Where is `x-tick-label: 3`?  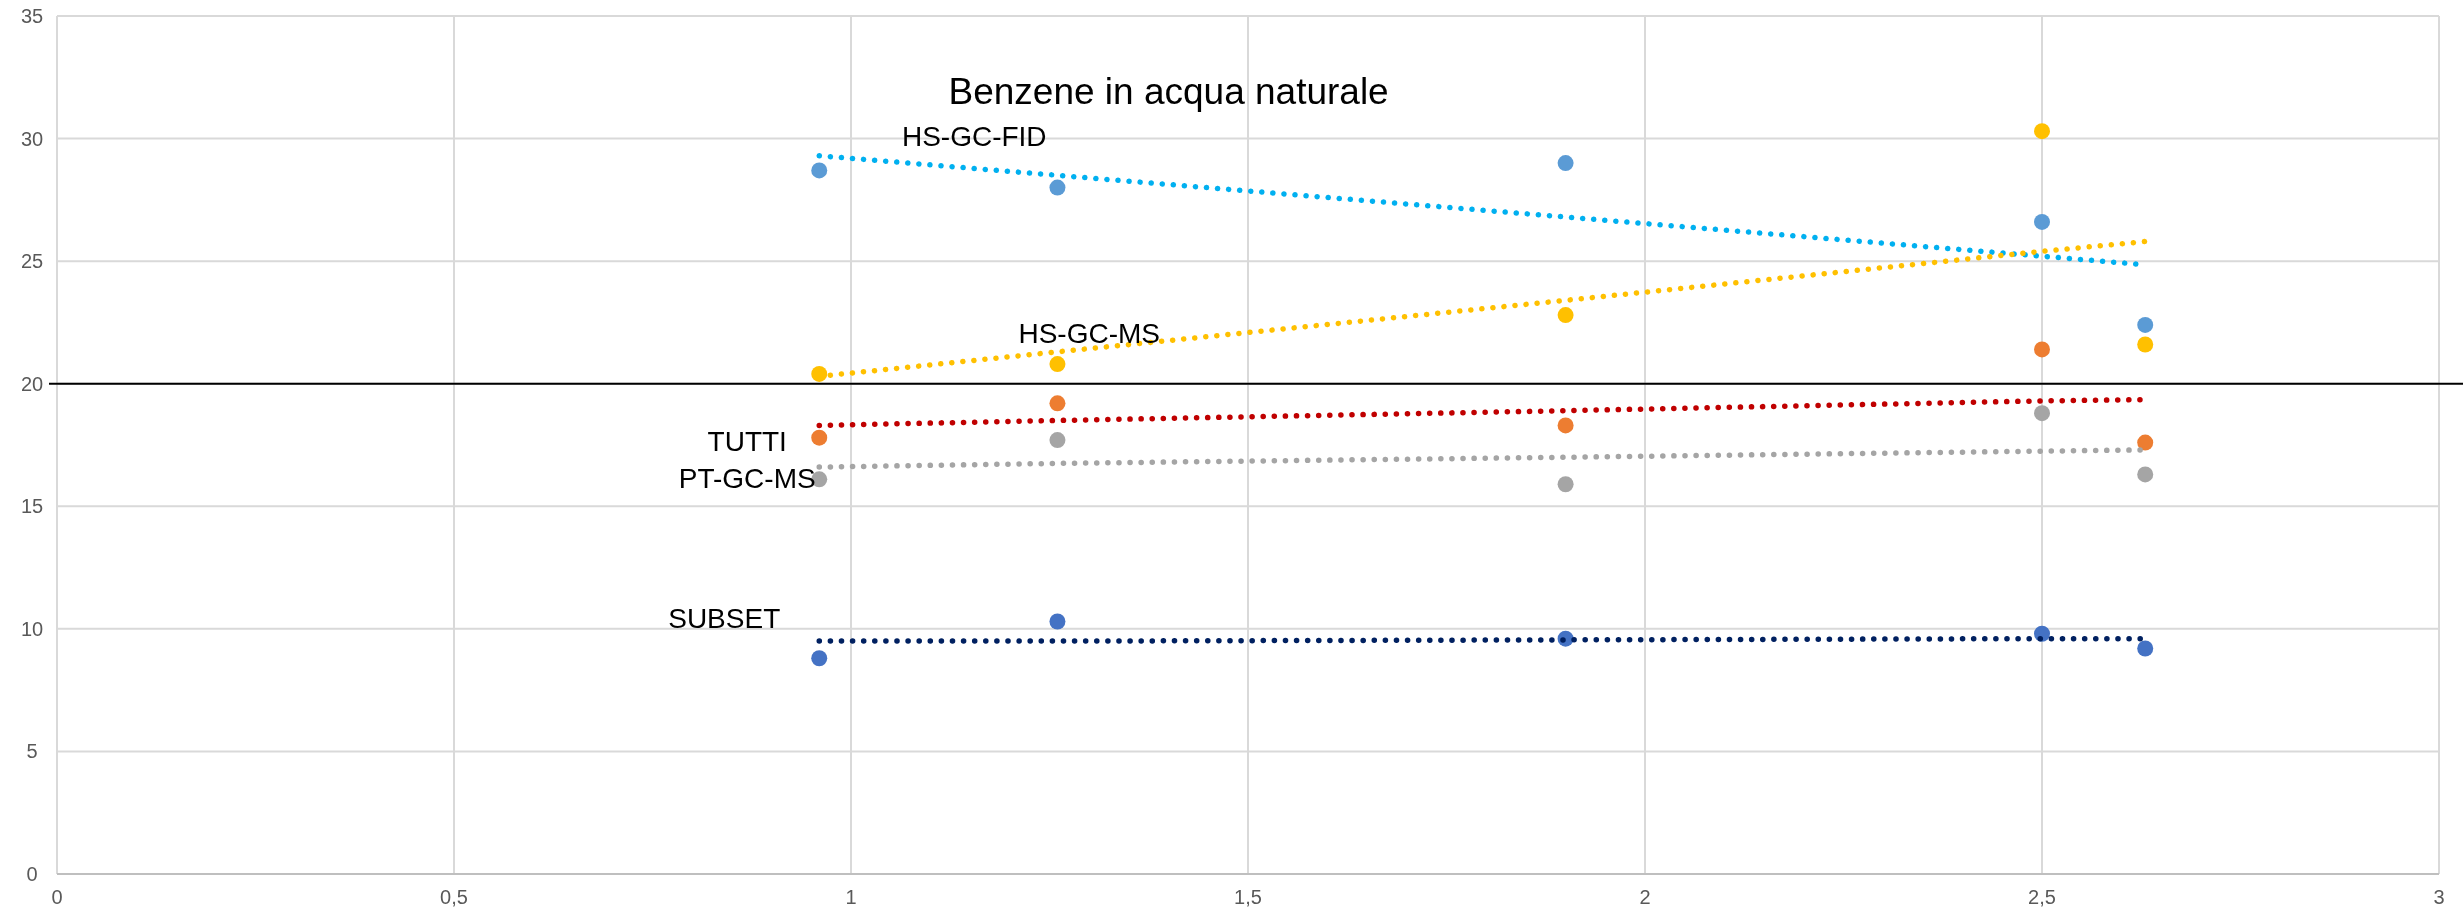
x-tick-label: 3 is located at coordinates (2439, 897).